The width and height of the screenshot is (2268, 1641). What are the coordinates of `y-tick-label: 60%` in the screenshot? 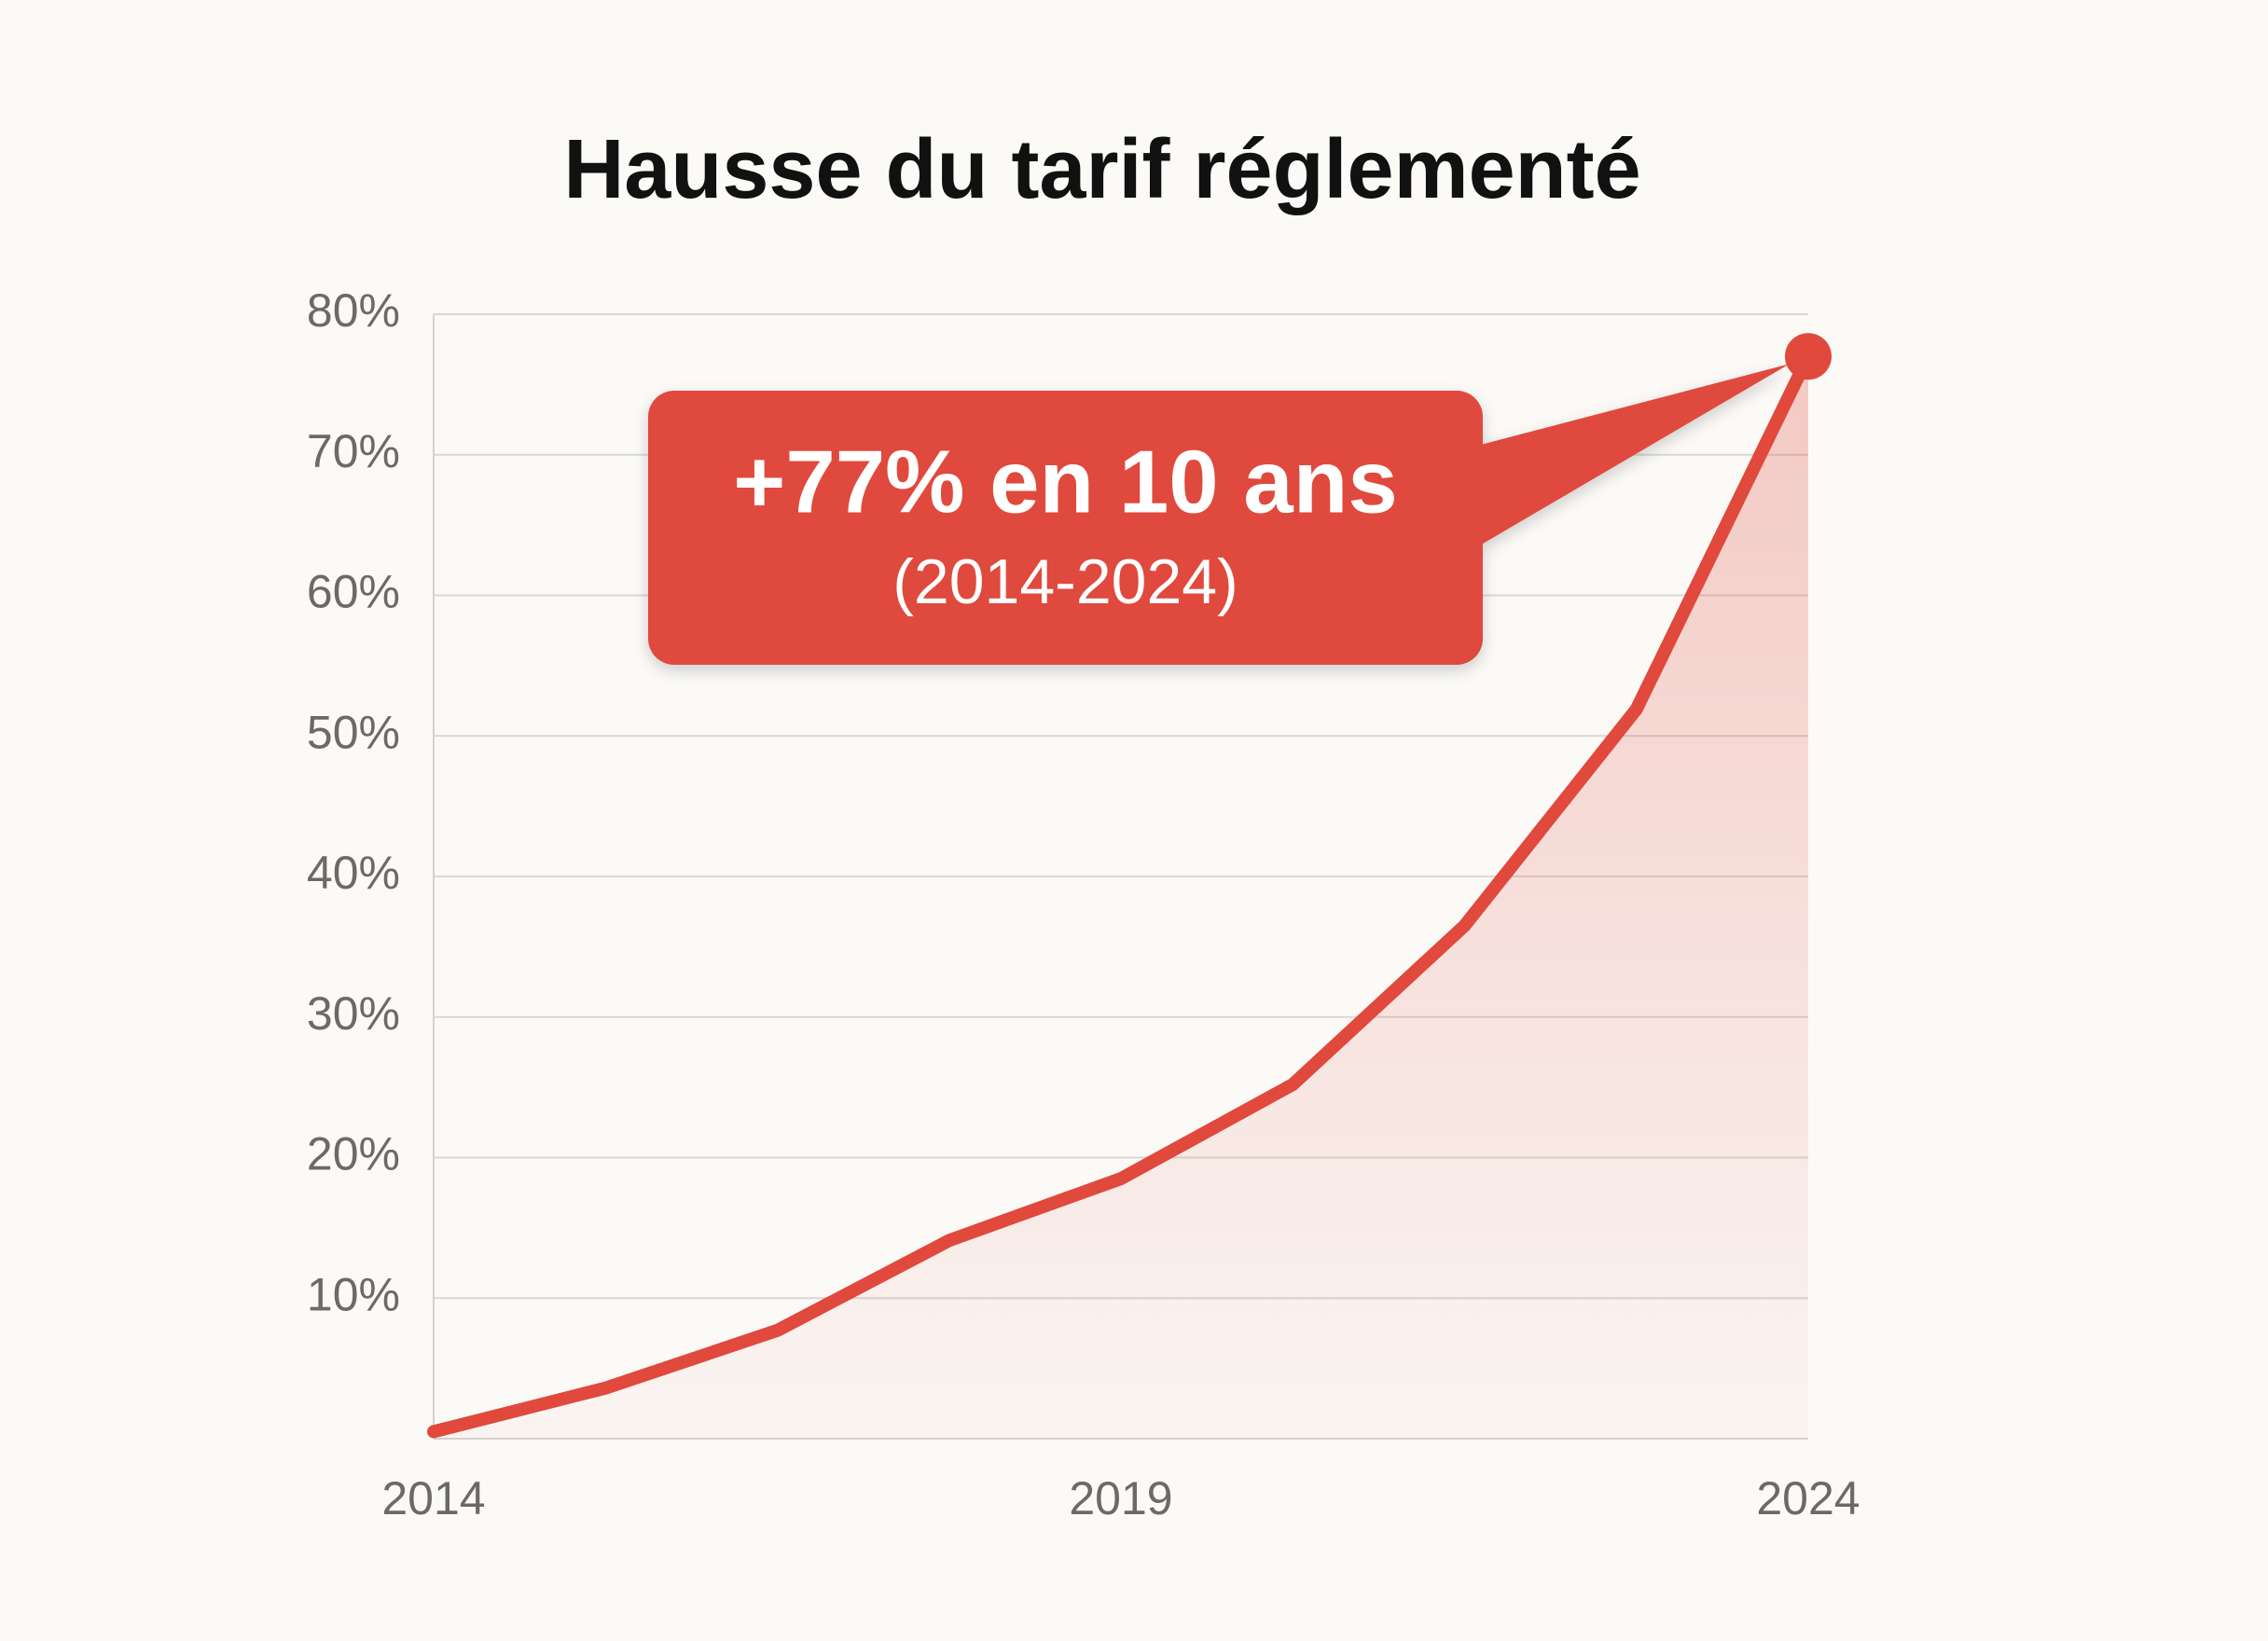 It's located at (353, 592).